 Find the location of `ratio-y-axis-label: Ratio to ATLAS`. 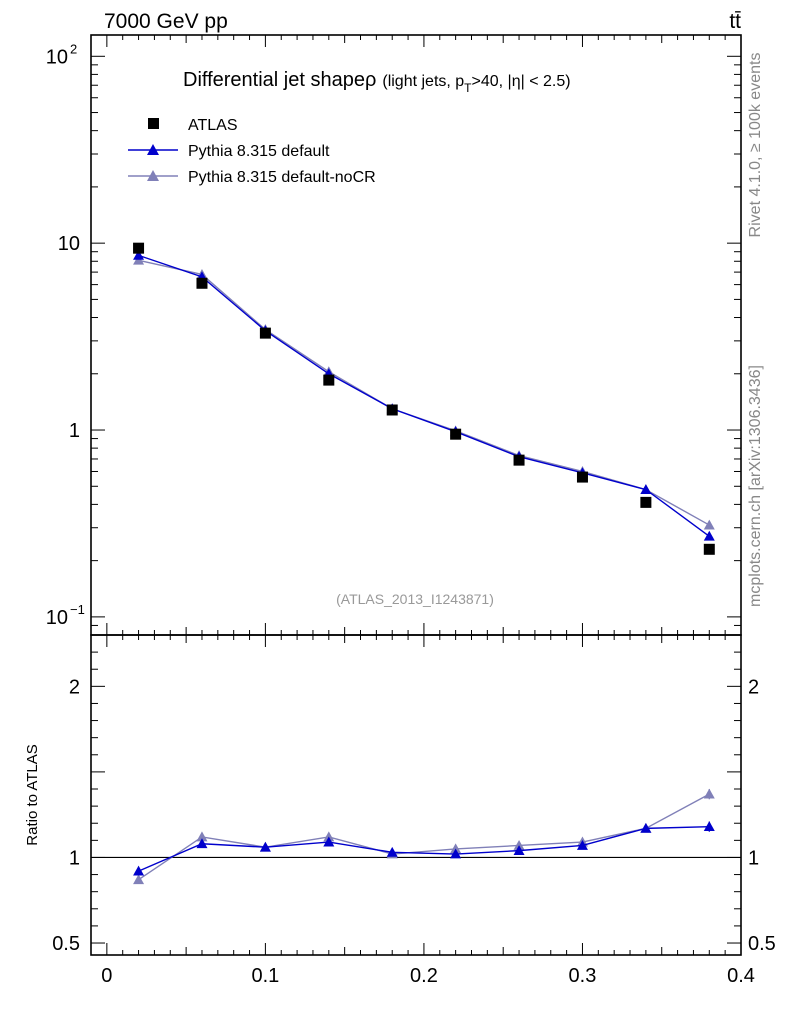

ratio-y-axis-label: Ratio to ATLAS is located at coordinates (32, 794).